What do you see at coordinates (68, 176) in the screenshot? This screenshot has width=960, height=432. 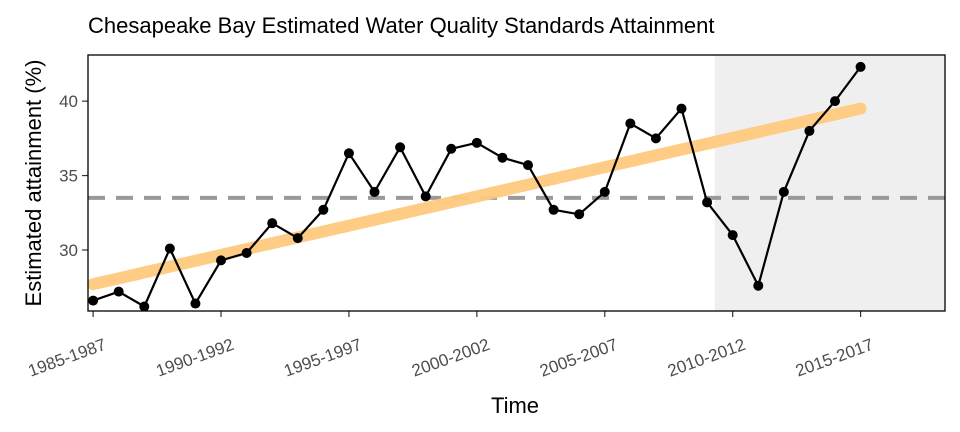 I see `y-tick-label: 35` at bounding box center [68, 176].